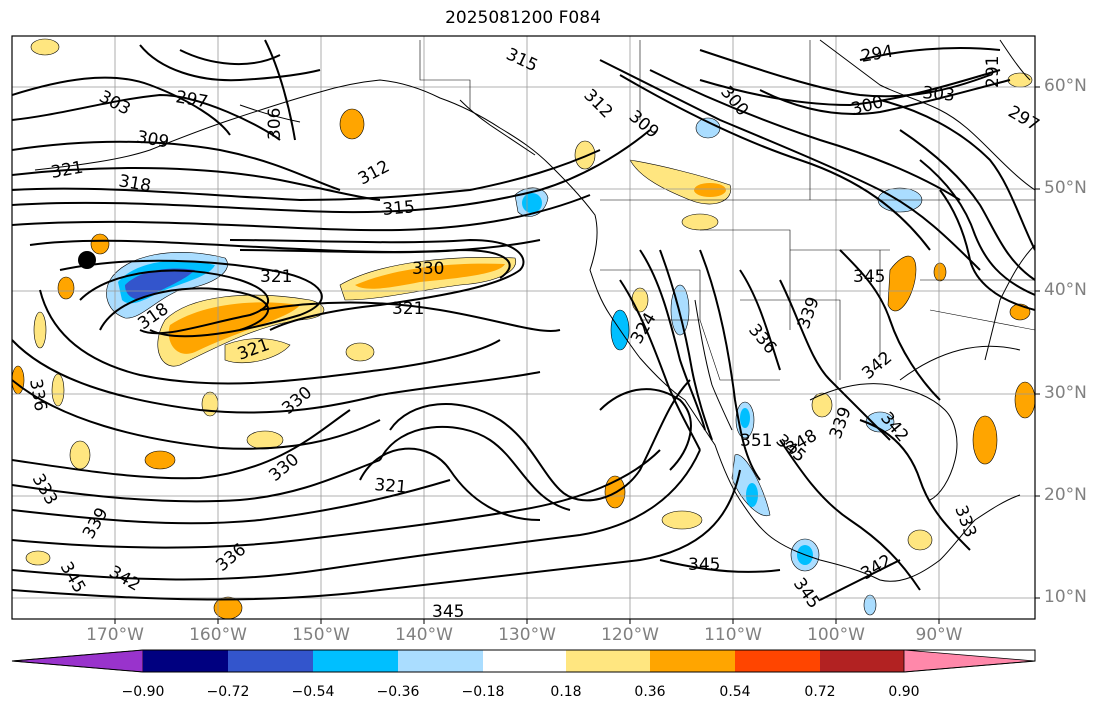 Image resolution: width=1105 pixels, height=712 pixels. Describe the element at coordinates (115, 635) in the screenshot. I see `lon-label: 170°W` at that location.